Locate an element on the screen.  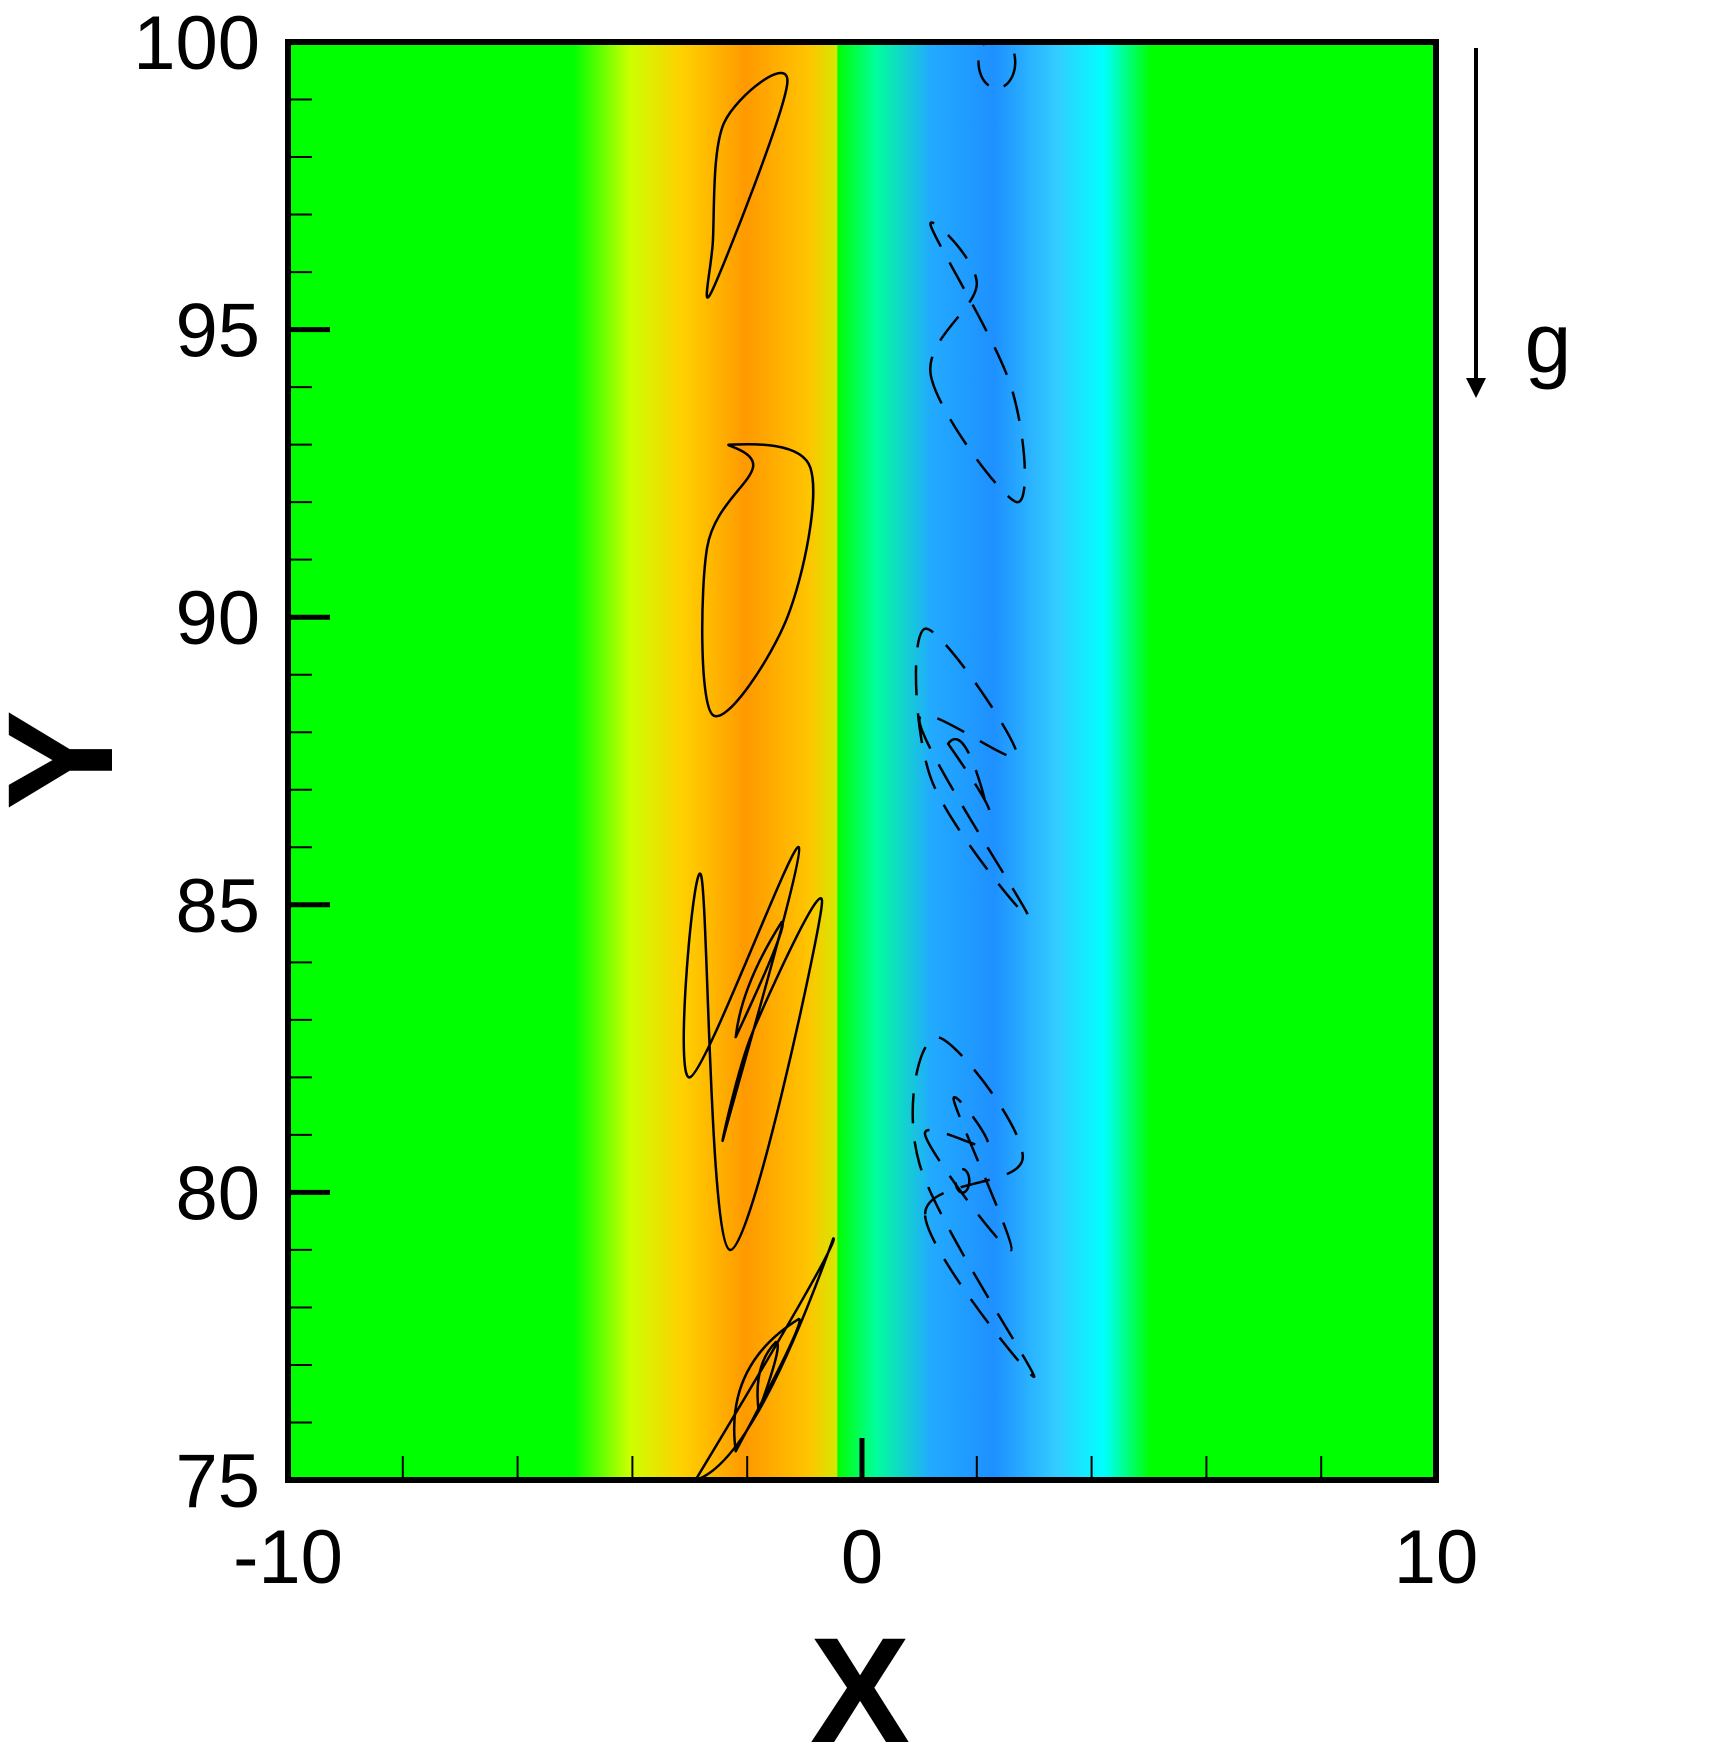
x-tick-labels: -10 0 10 is located at coordinates (855, 1557).